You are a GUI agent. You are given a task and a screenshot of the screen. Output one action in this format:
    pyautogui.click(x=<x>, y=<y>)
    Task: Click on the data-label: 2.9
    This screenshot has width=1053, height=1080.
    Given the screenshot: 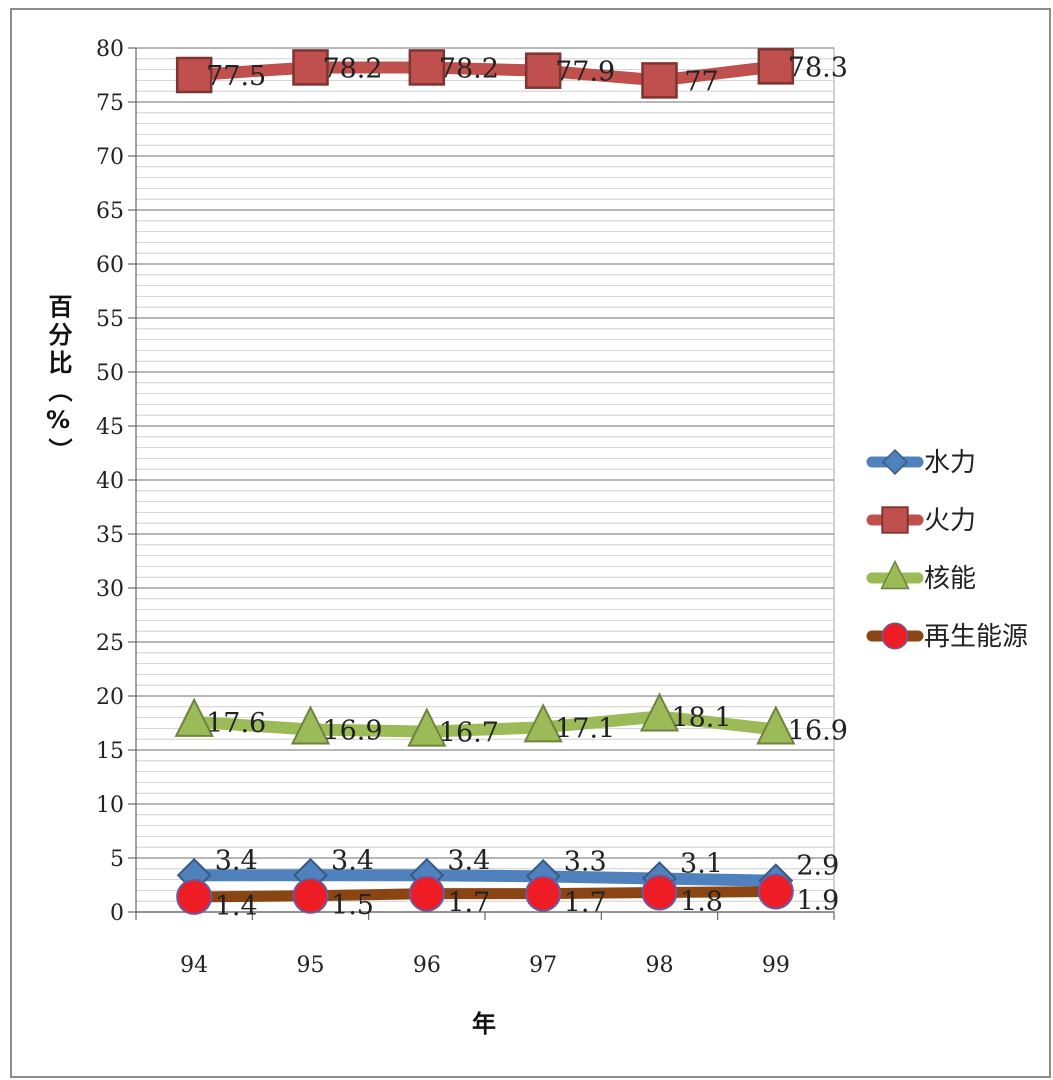 What is the action you would take?
    pyautogui.click(x=817, y=866)
    